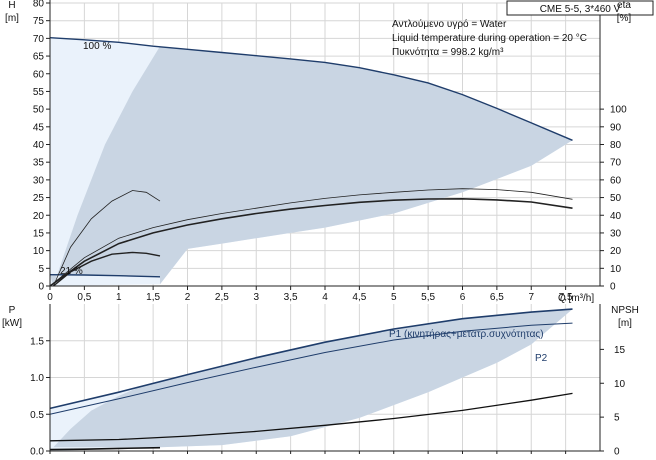 The height and width of the screenshot is (460, 656). What do you see at coordinates (466, 334) in the screenshot?
I see `p1-legend-label: P1 (κινητήρας+μετατρ.συχνότητας)` at bounding box center [466, 334].